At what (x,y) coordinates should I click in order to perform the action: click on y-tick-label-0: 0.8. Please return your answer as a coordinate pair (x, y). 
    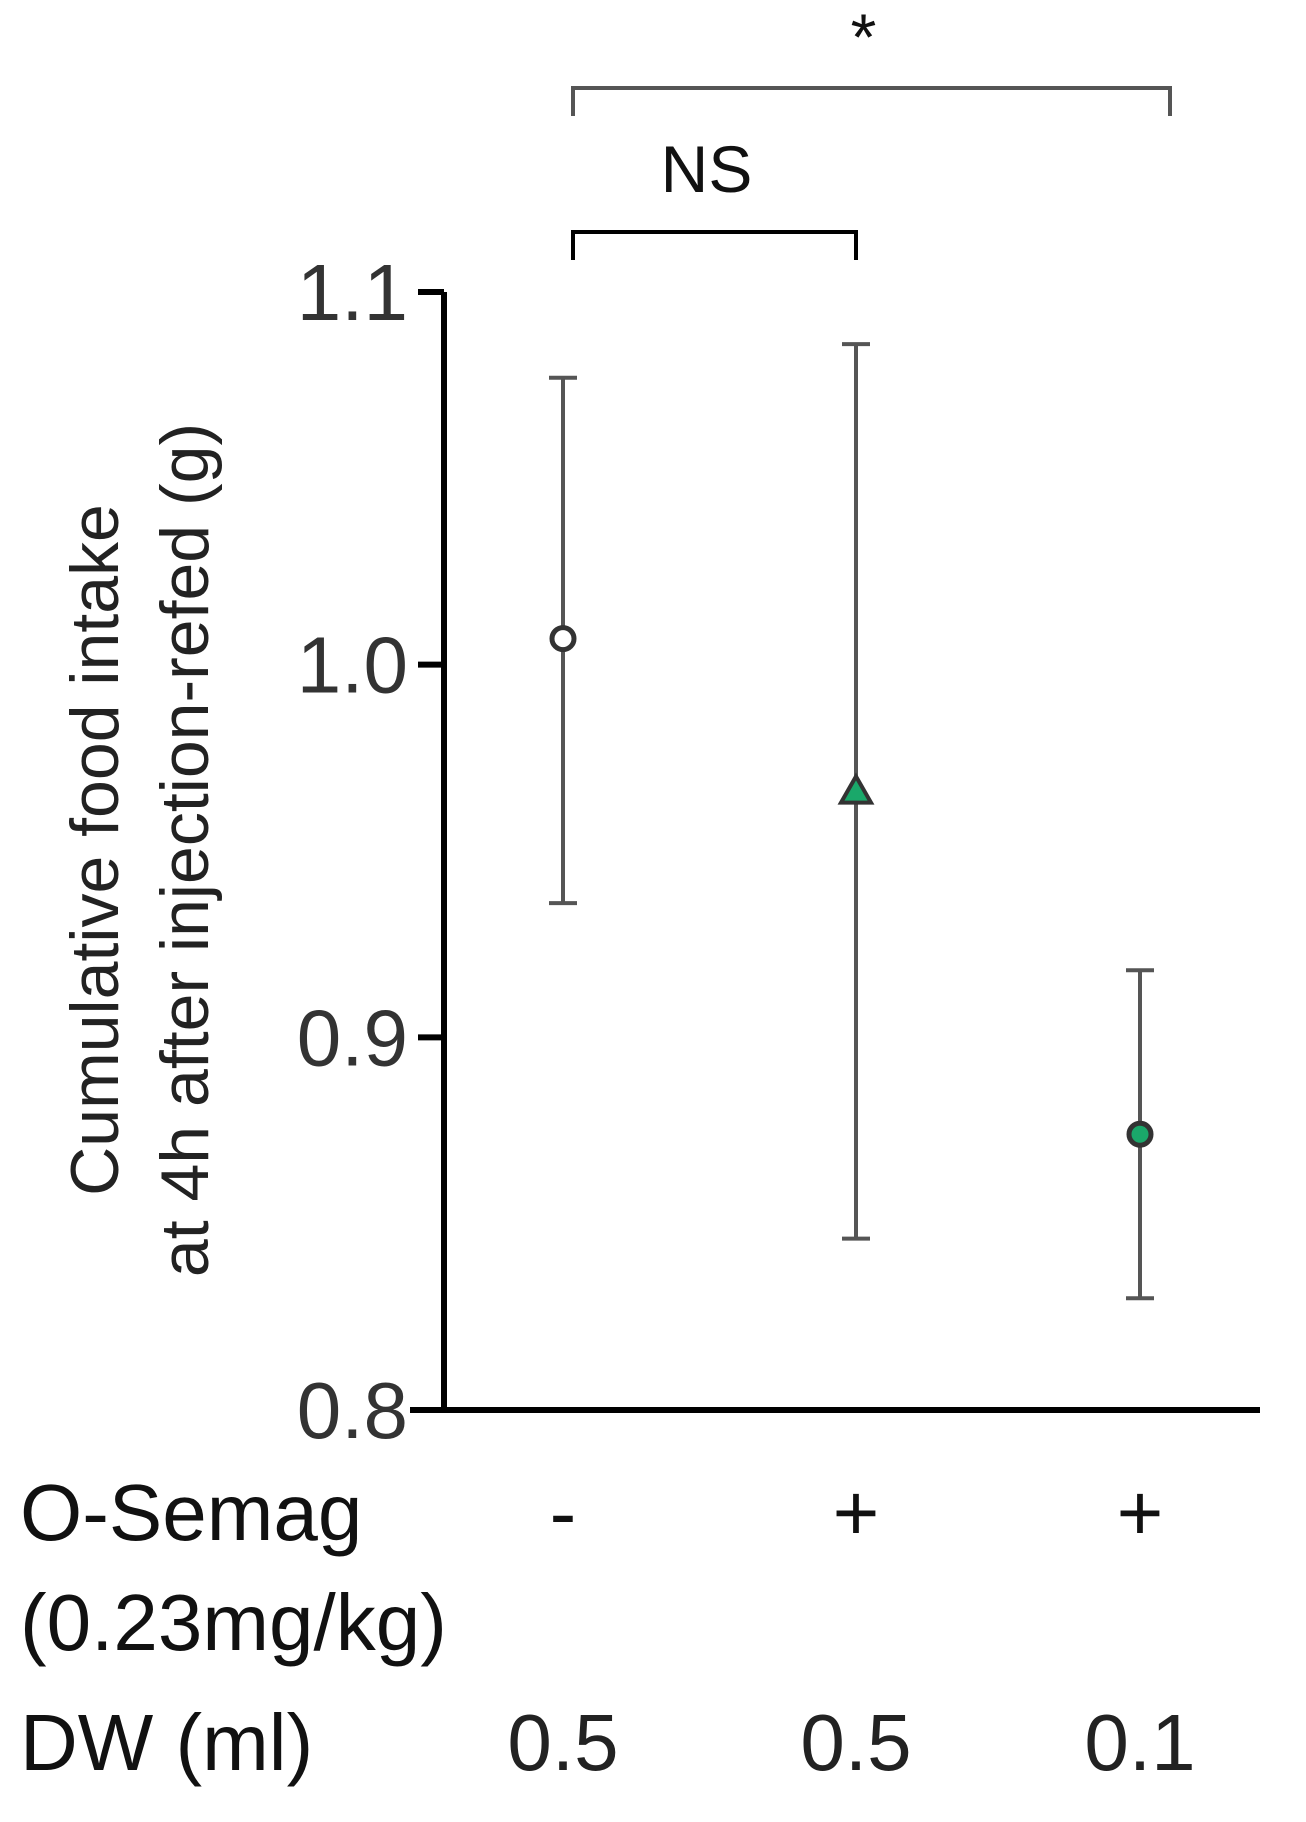
    Looking at the image, I should click on (352, 1410).